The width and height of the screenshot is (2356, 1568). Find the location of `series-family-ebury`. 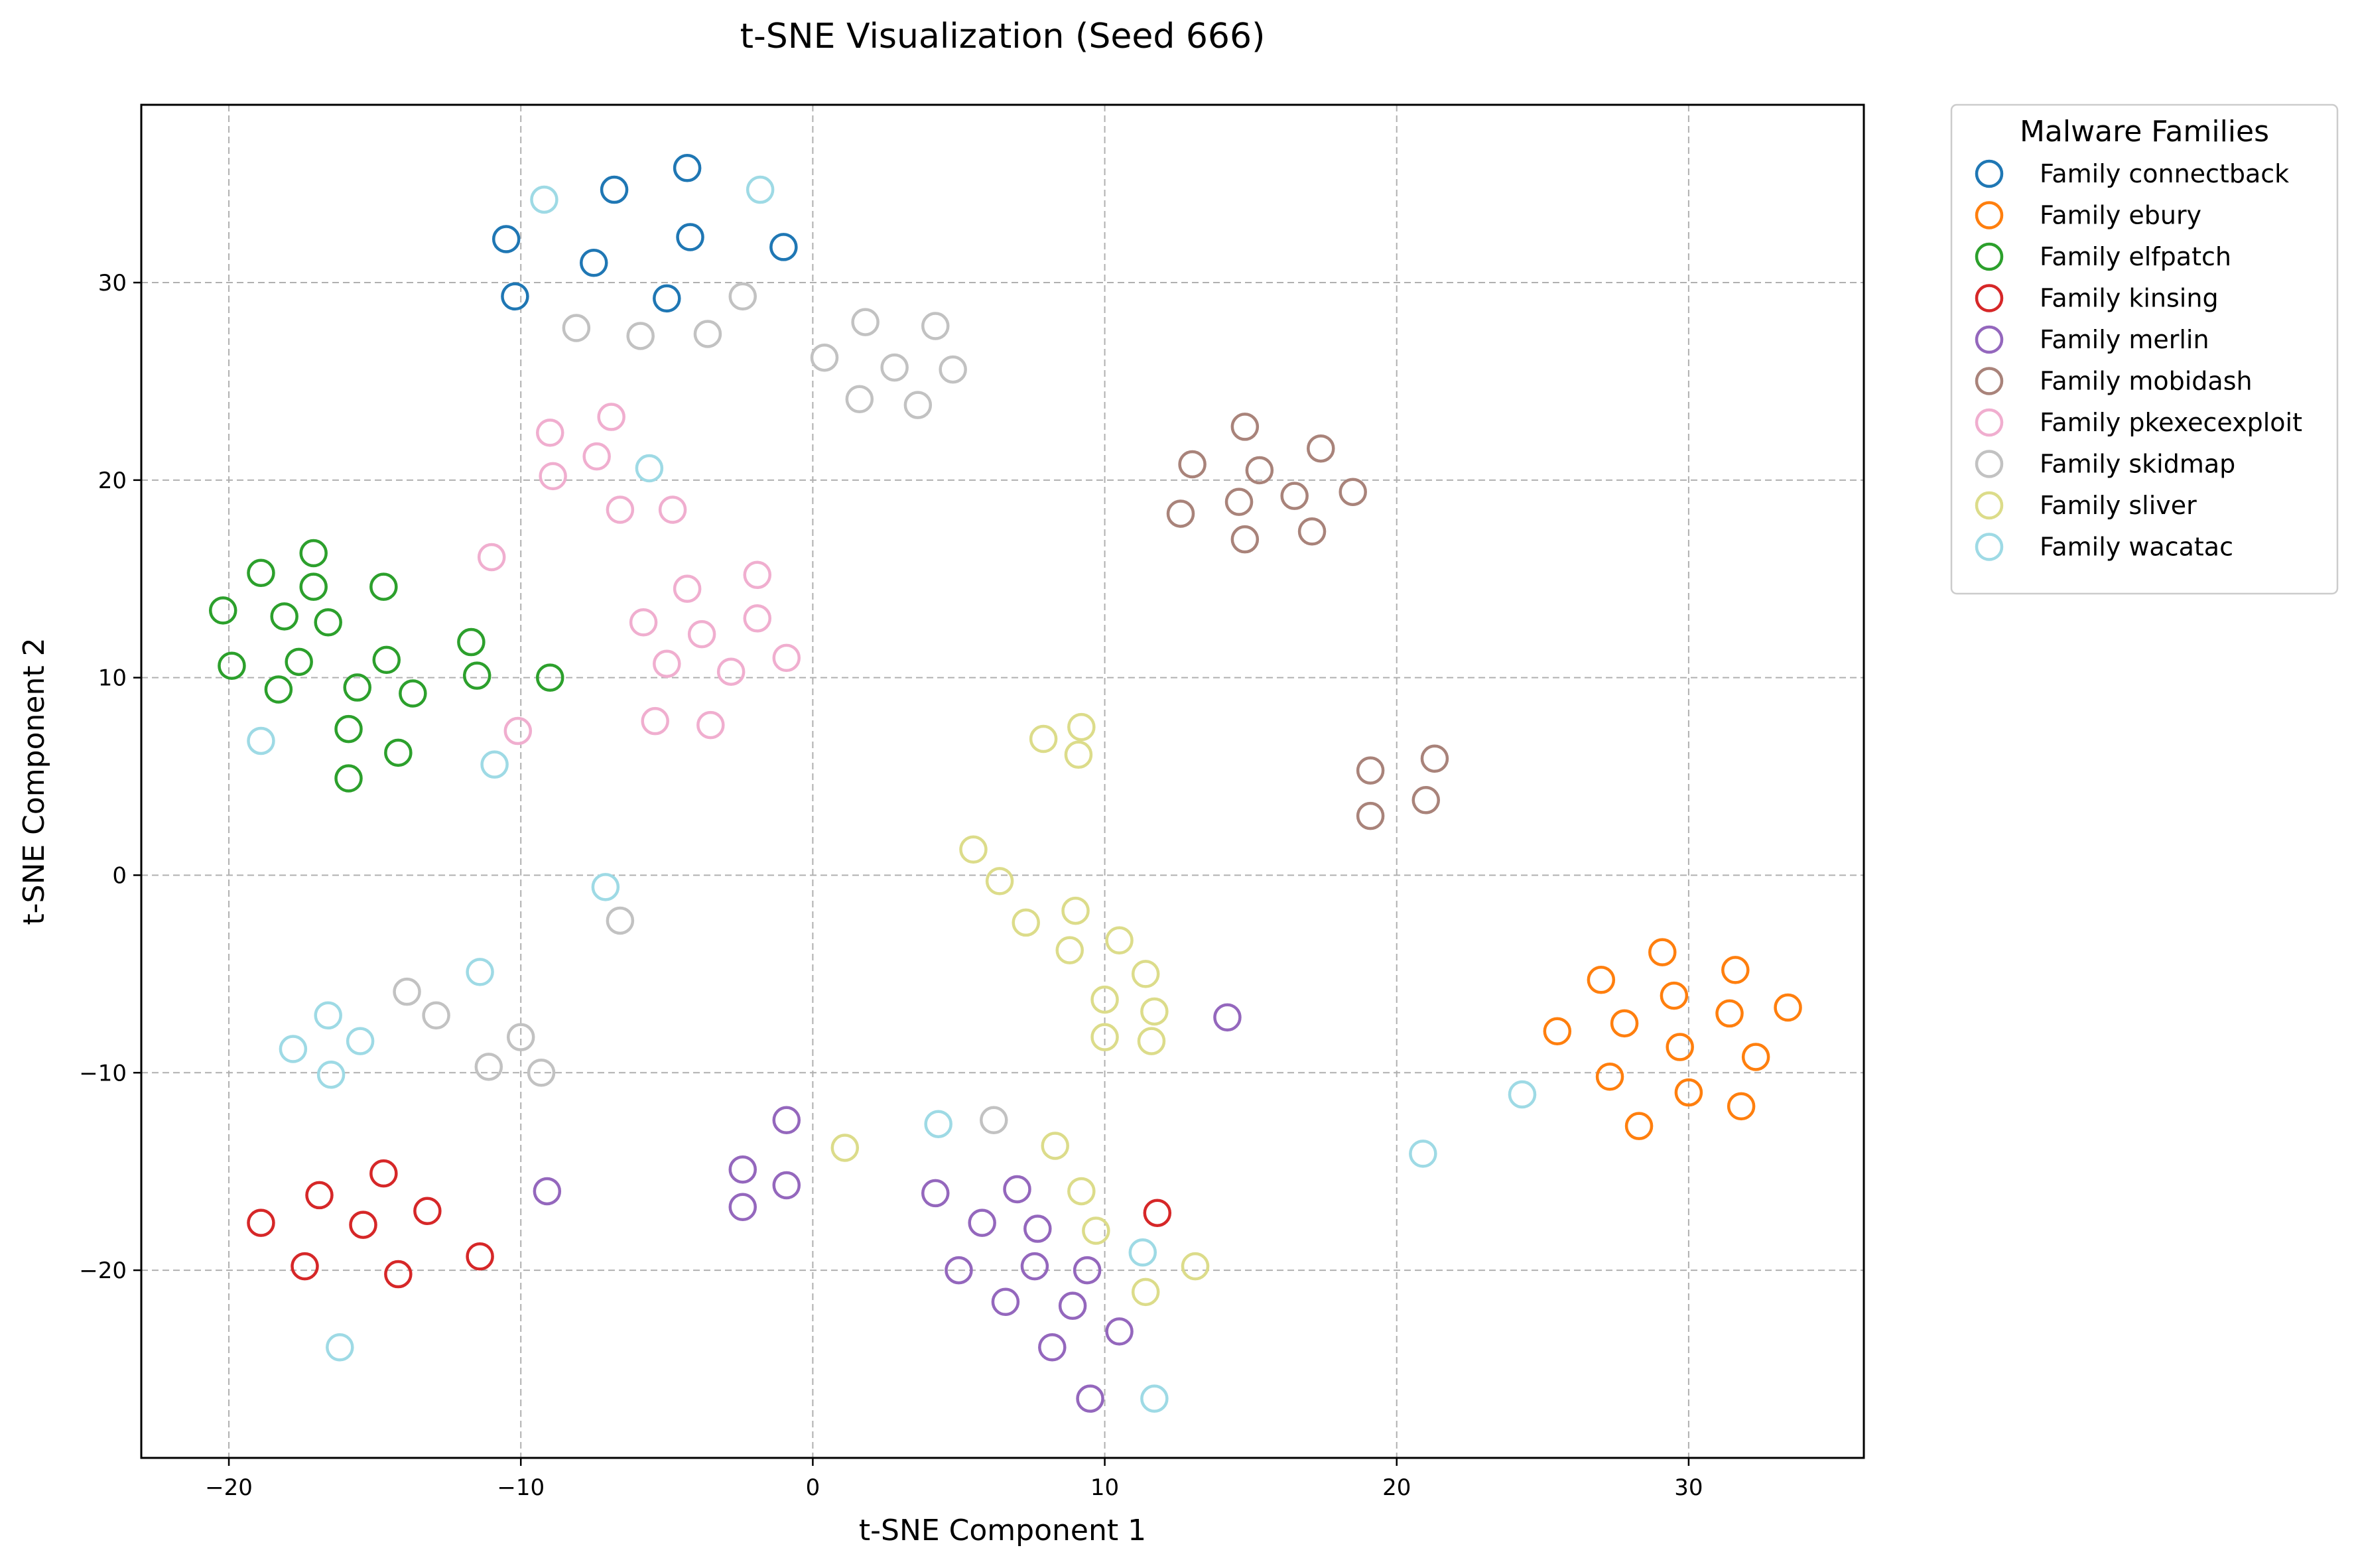

series-family-ebury is located at coordinates (1673, 1039).